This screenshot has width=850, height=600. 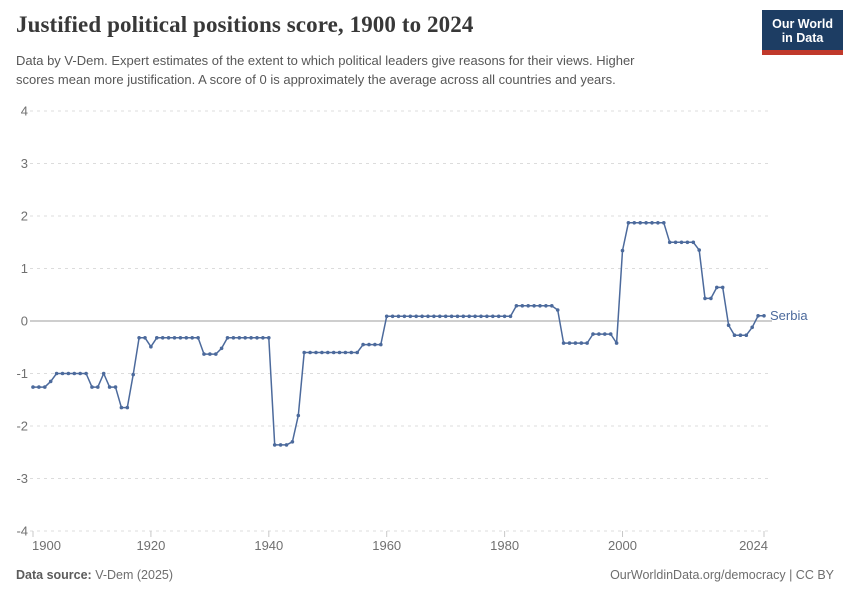 What do you see at coordinates (717, 287) in the screenshot?
I see `data-point-2016` at bounding box center [717, 287].